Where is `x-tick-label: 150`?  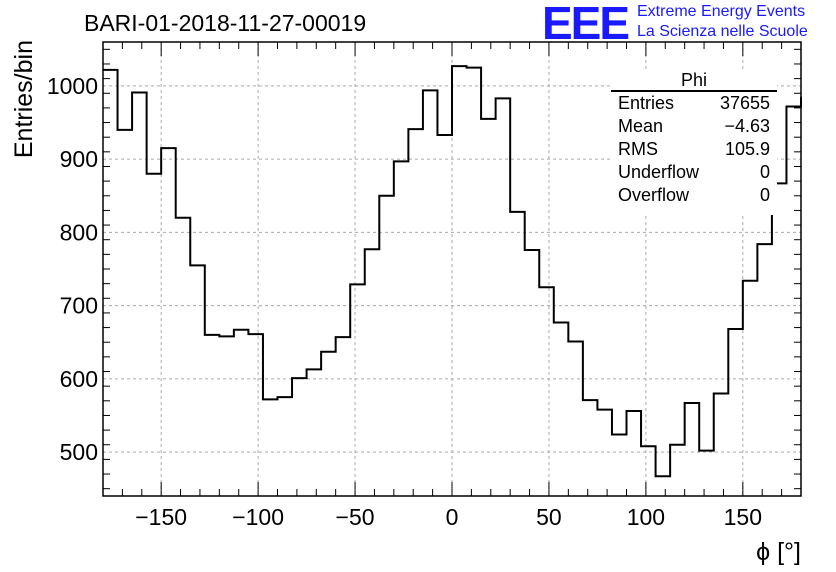
x-tick-label: 150 is located at coordinates (743, 517).